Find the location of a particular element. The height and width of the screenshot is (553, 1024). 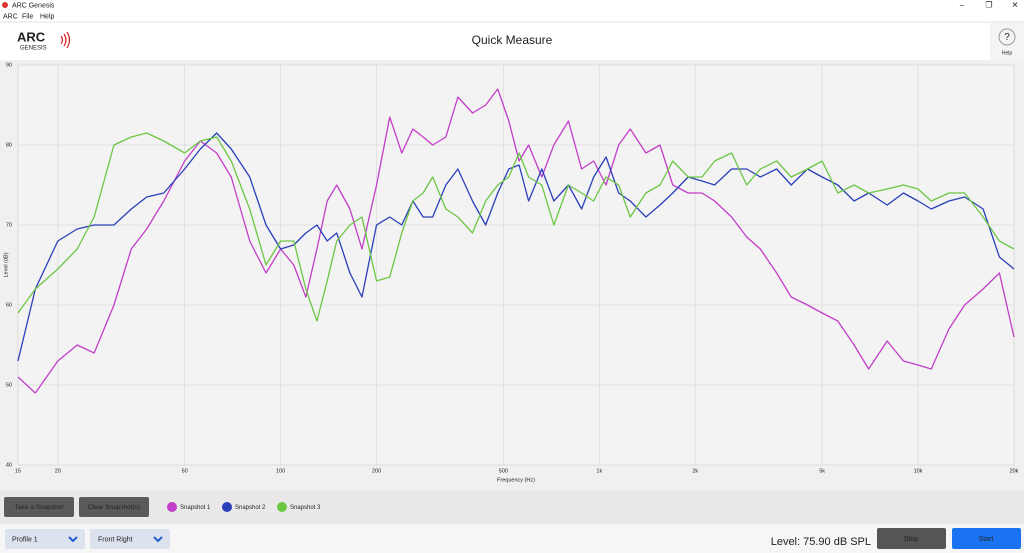

legend-label: Snapshot 3 is located at coordinates (305, 508).